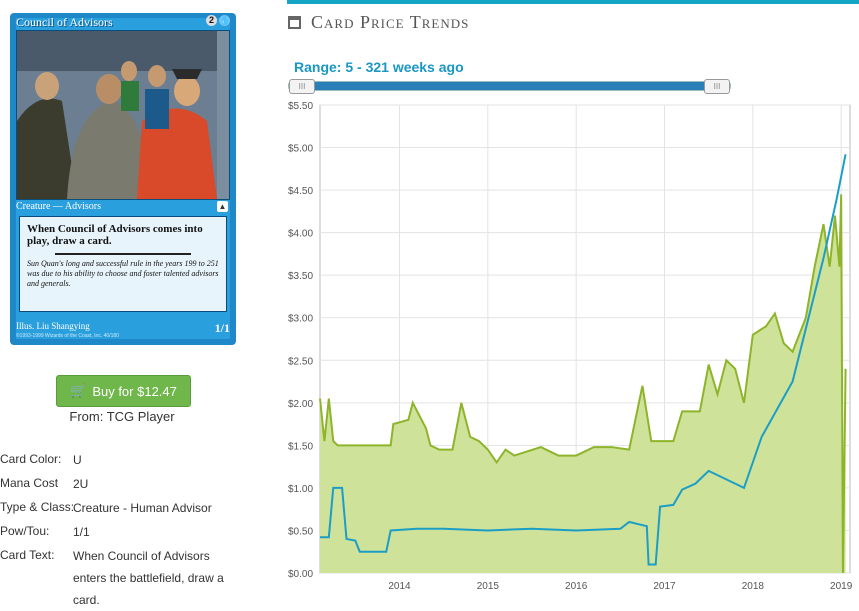 The image size is (859, 611). I want to click on card-mana-cost: 2 💧, so click(218, 20).